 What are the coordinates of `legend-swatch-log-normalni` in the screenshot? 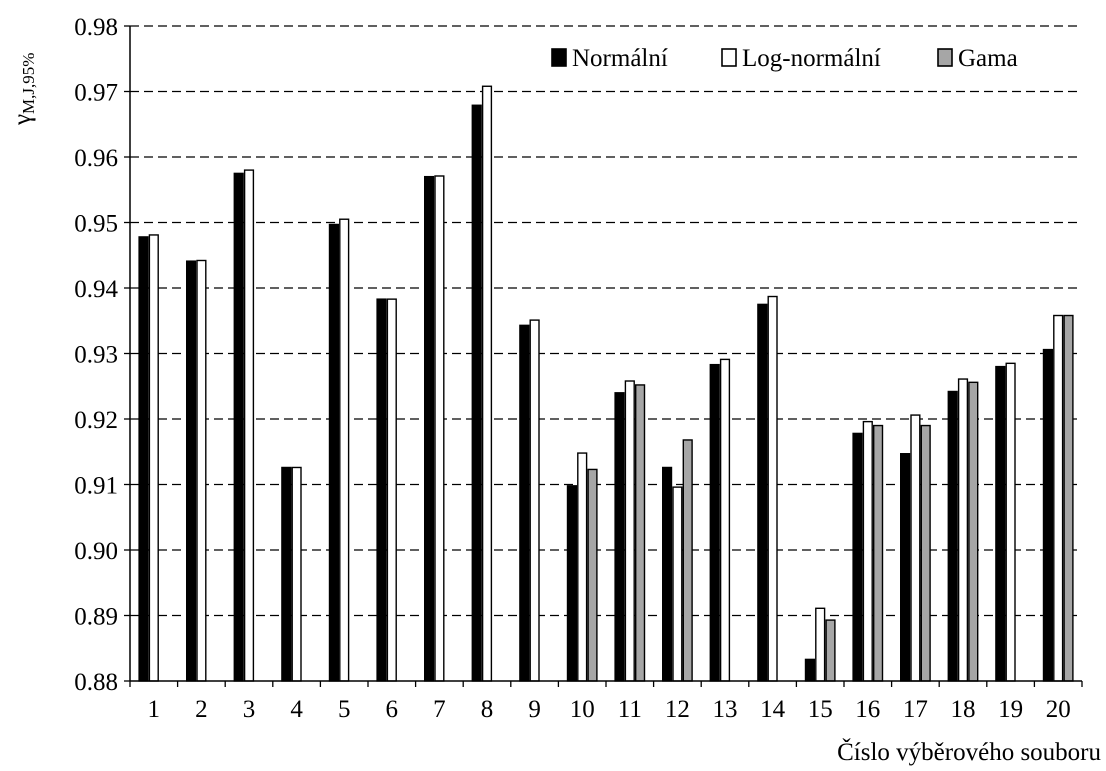 It's located at (729, 57).